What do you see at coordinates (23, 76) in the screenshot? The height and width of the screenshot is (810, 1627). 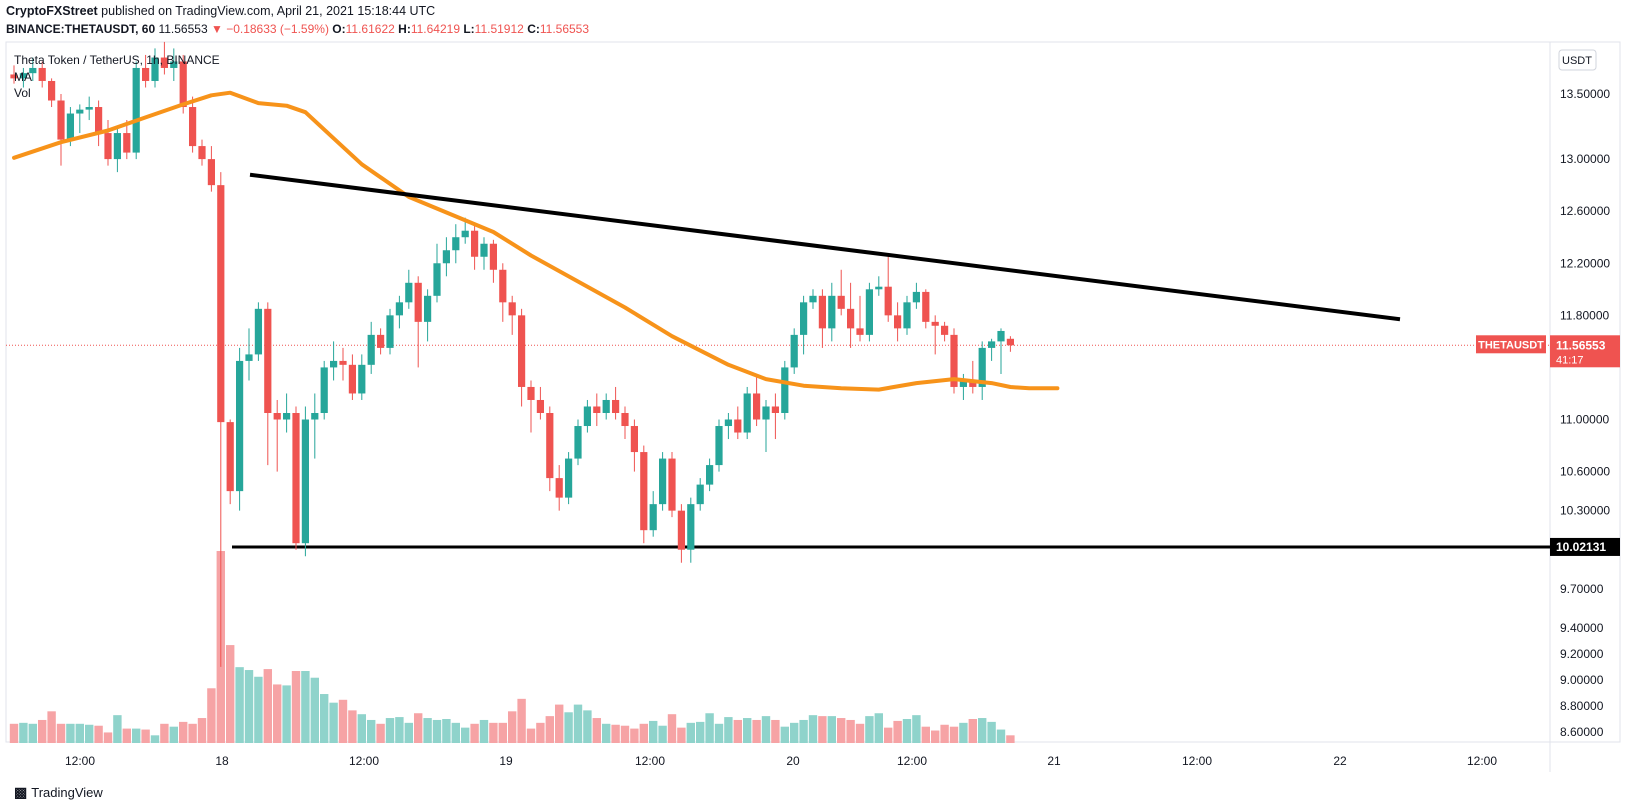 I see `legend-ma: MA` at bounding box center [23, 76].